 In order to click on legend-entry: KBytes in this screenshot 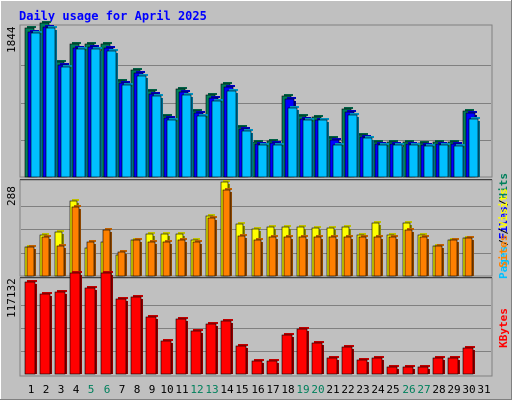, I will do `click(503, 328)`.